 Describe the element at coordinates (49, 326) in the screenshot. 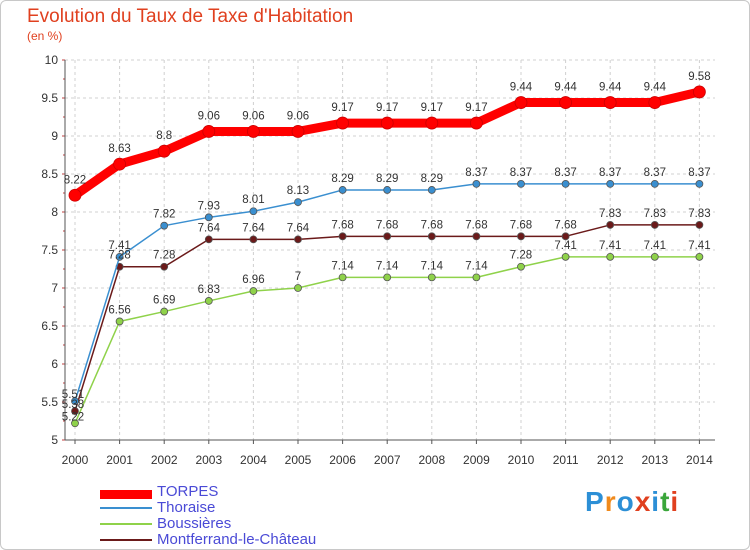

I see `y-tick-label: 6.5` at that location.